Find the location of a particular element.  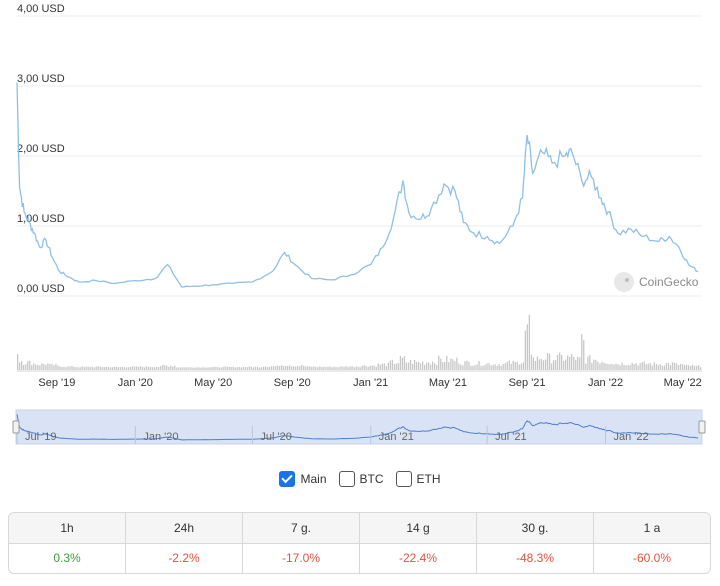

toggle-main: Main is located at coordinates (303, 479).